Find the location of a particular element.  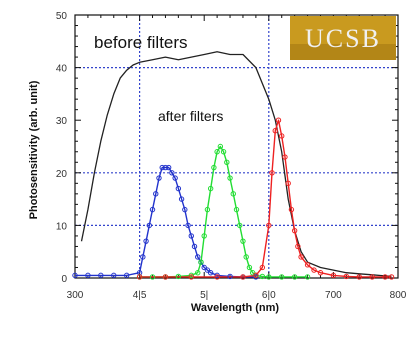

annotation-before-filters: before filters is located at coordinates (141, 42).